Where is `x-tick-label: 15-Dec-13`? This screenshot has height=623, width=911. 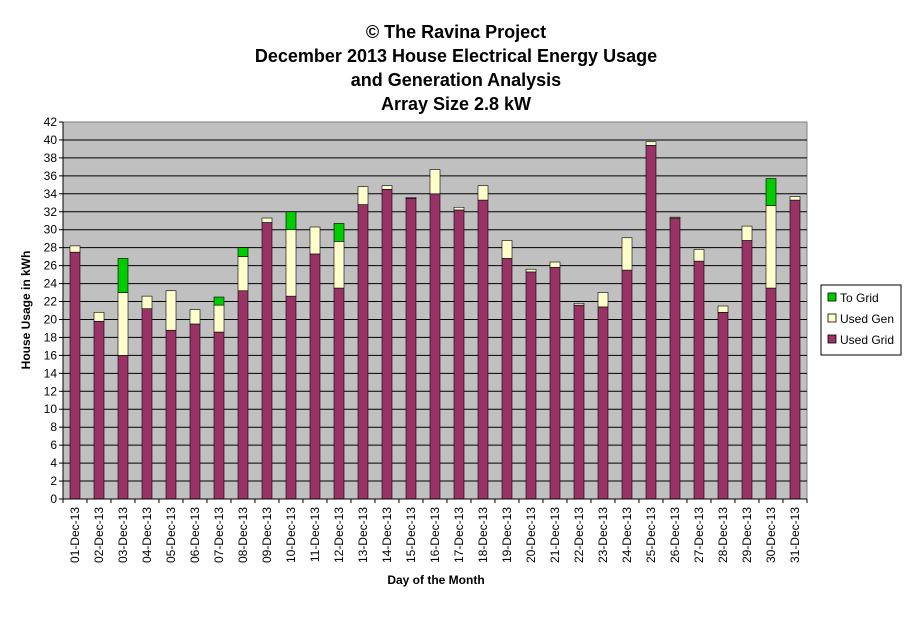
x-tick-label: 15-Dec-13 is located at coordinates (411, 535).